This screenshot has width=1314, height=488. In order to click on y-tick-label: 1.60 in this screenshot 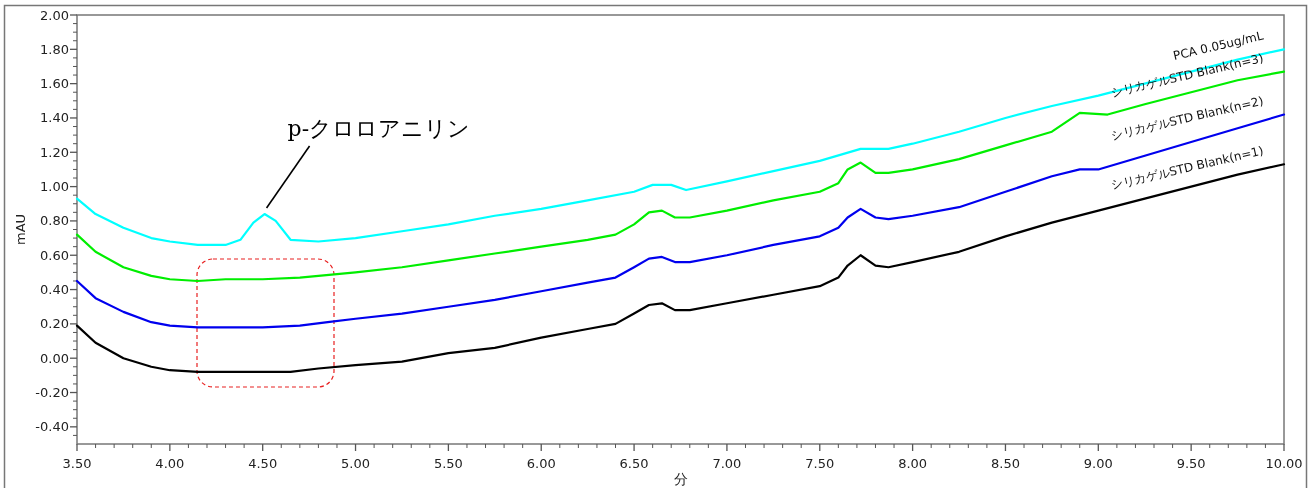, I will do `click(54, 84)`.